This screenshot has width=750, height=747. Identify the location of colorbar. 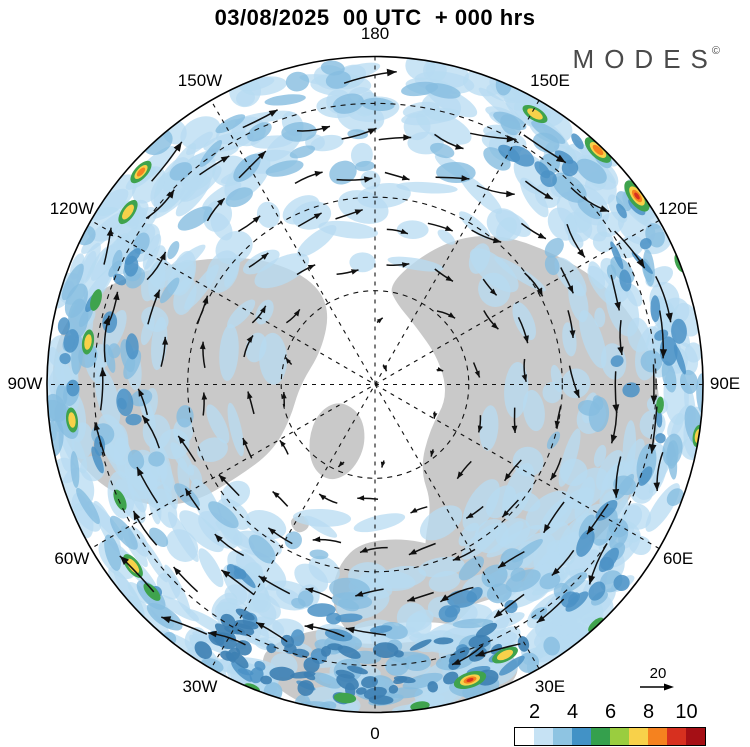
(610, 736).